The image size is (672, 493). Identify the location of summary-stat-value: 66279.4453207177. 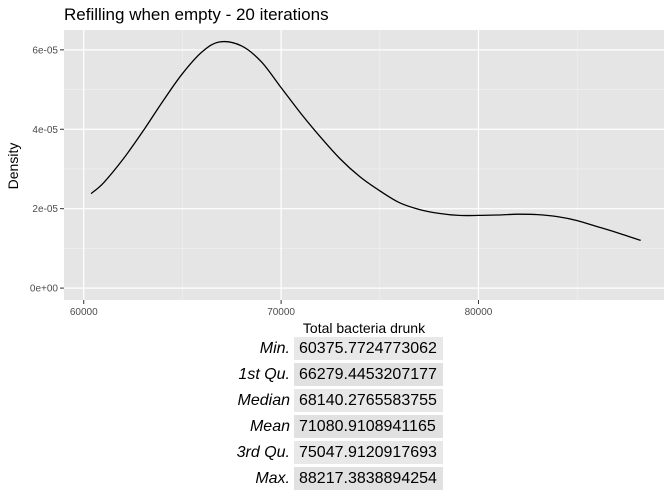
(368, 374).